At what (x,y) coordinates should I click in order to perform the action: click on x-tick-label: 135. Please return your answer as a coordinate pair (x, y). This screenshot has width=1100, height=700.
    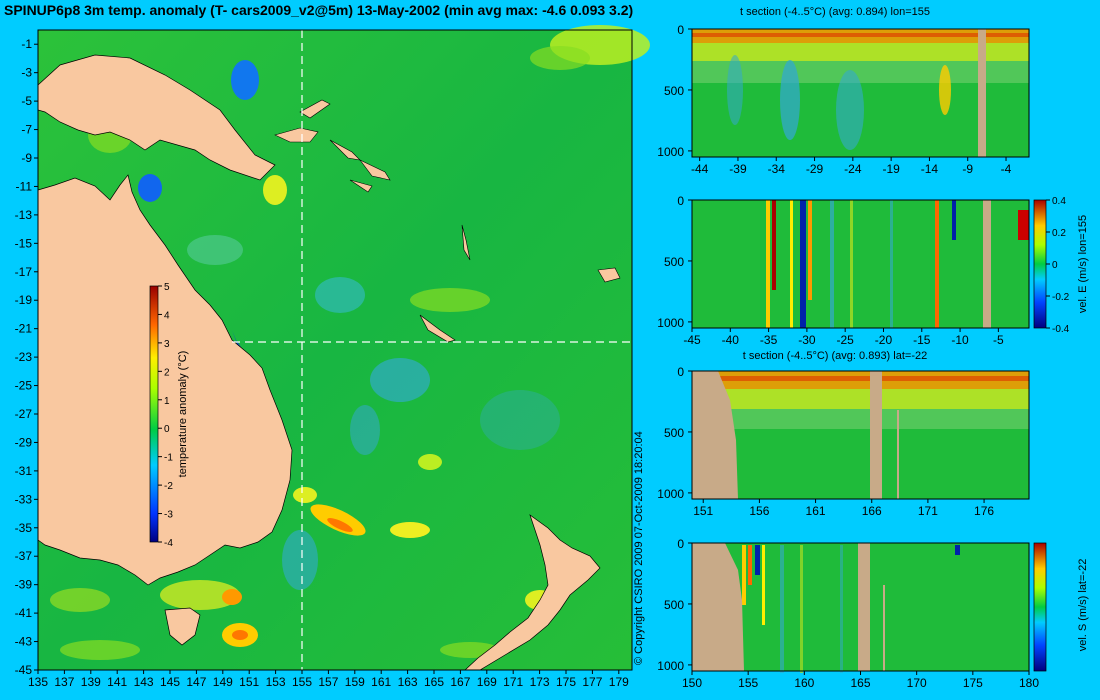
    Looking at the image, I should click on (38, 682).